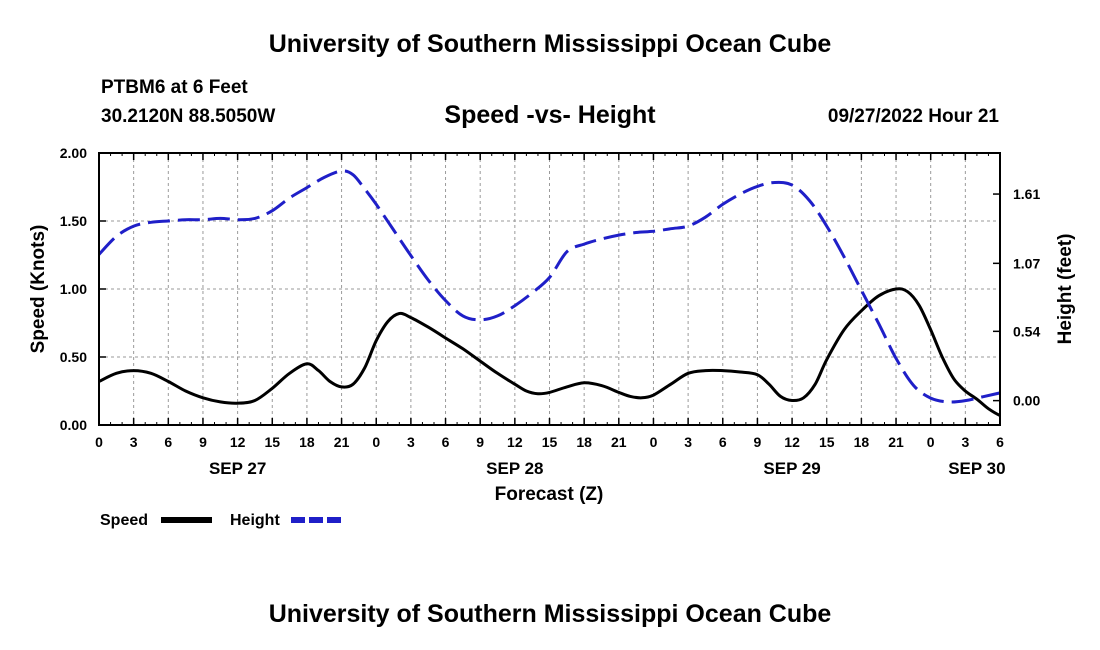  Describe the element at coordinates (913, 116) in the screenshot. I see `forecast-datetime: 09/27/2022 Hour 21` at that location.